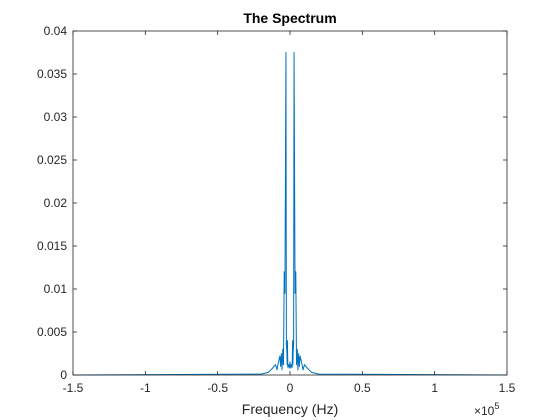  What do you see at coordinates (56, 203) in the screenshot?
I see `y-tick-label-4: 0.02` at bounding box center [56, 203].